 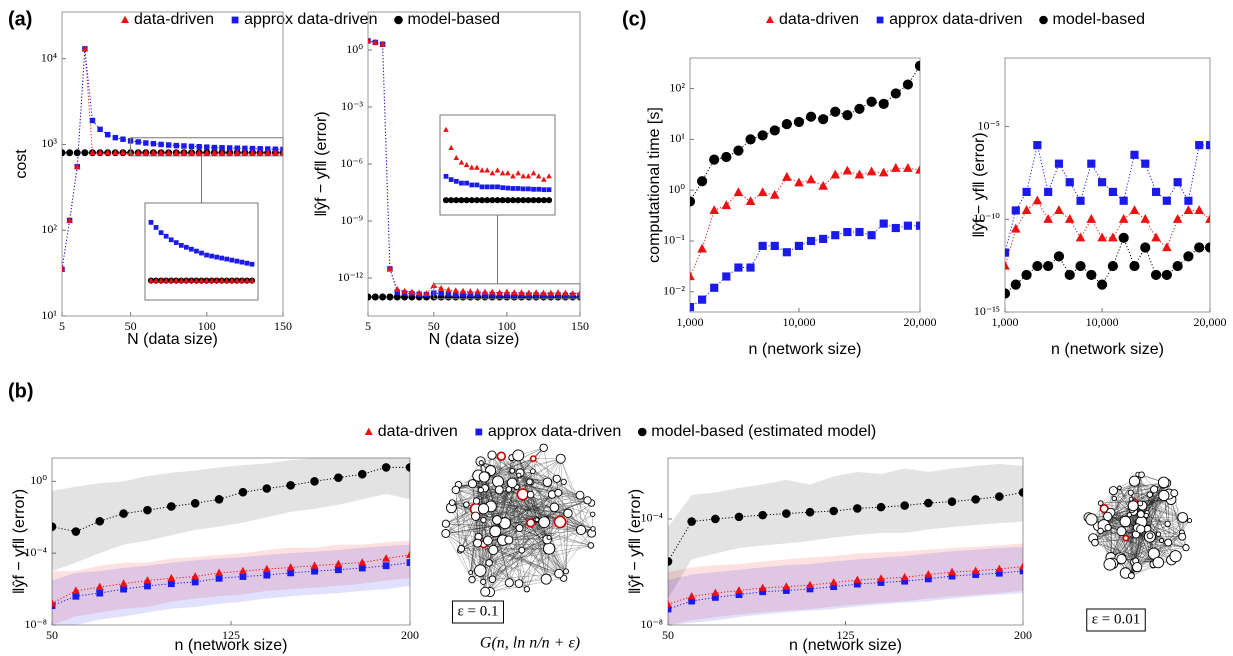 What do you see at coordinates (987, 311) in the screenshot?
I see `y-tick-label: 10⁻¹⁵` at bounding box center [987, 311].